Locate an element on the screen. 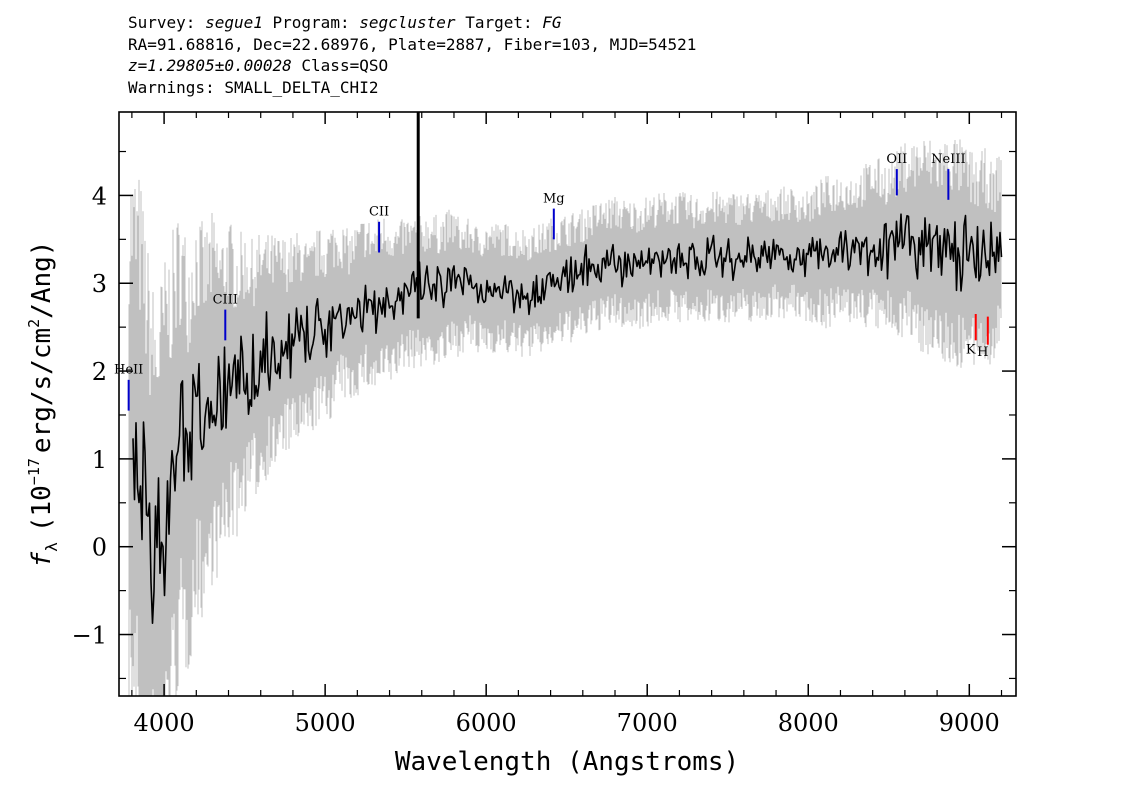  y-axis-f: f is located at coordinates (42, 559).